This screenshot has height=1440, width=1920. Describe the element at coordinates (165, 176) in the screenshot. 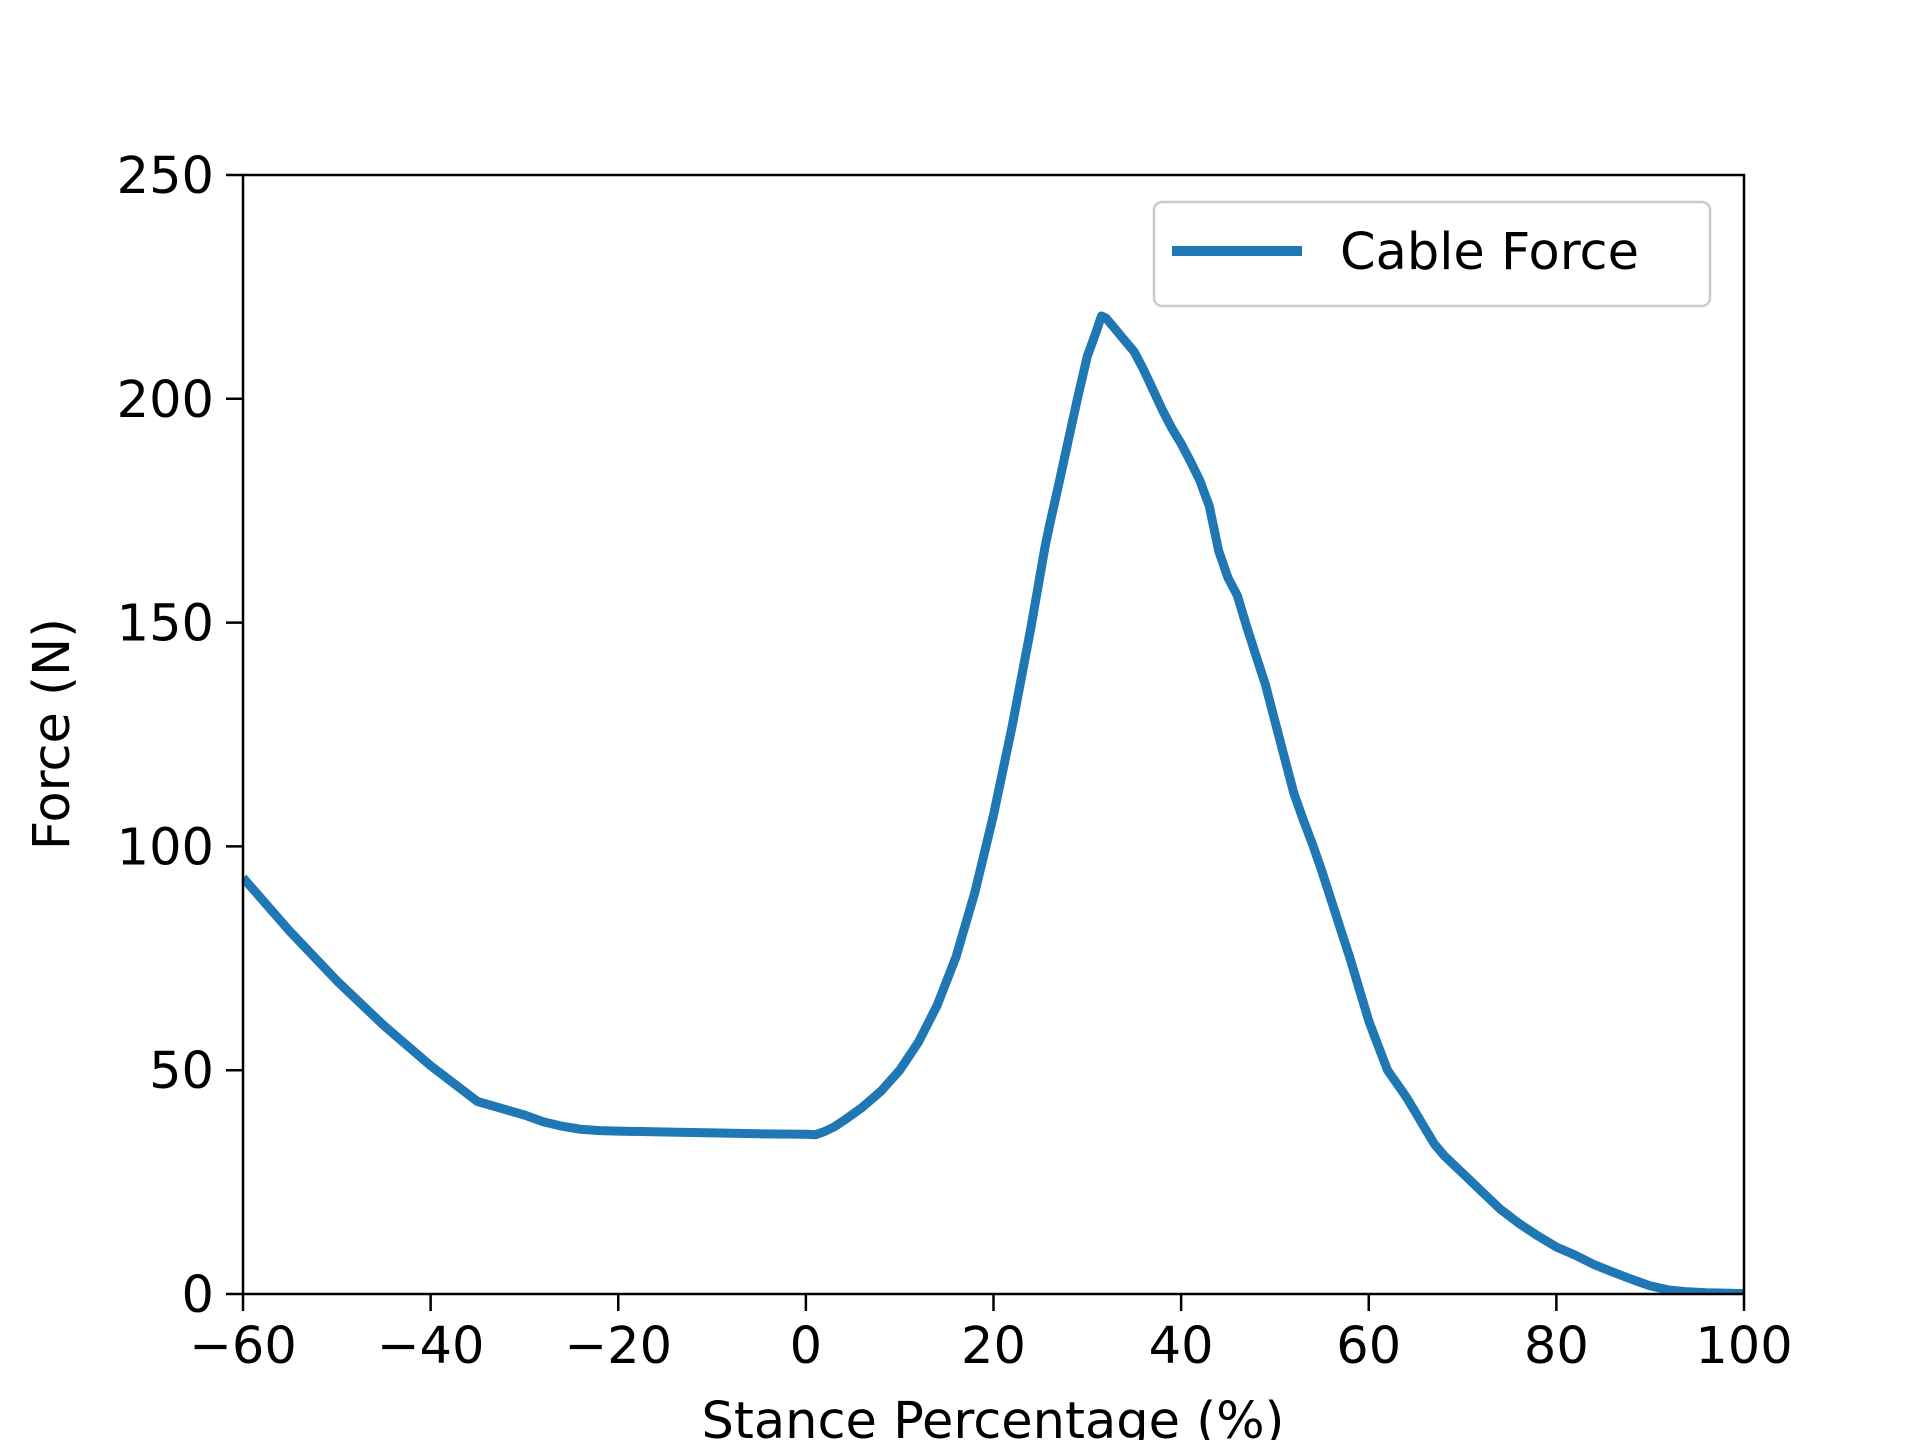

I see `y-tick-label: 250` at that location.